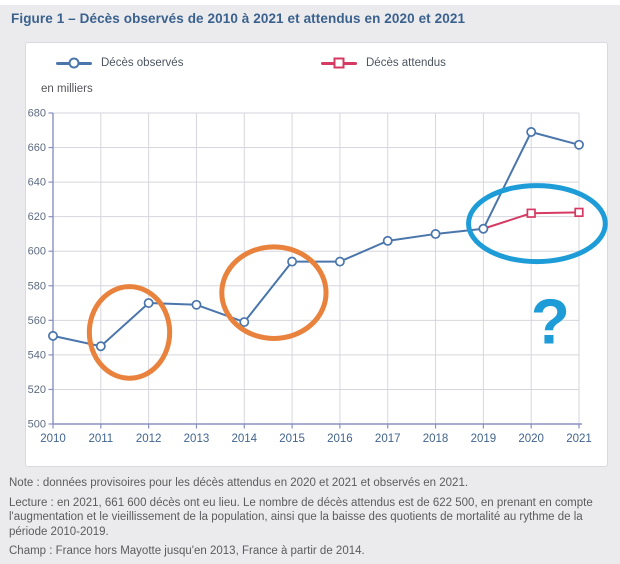 This screenshot has height=564, width=620. Describe the element at coordinates (67, 89) in the screenshot. I see `y-axis-unit-label: en milliers` at that location.